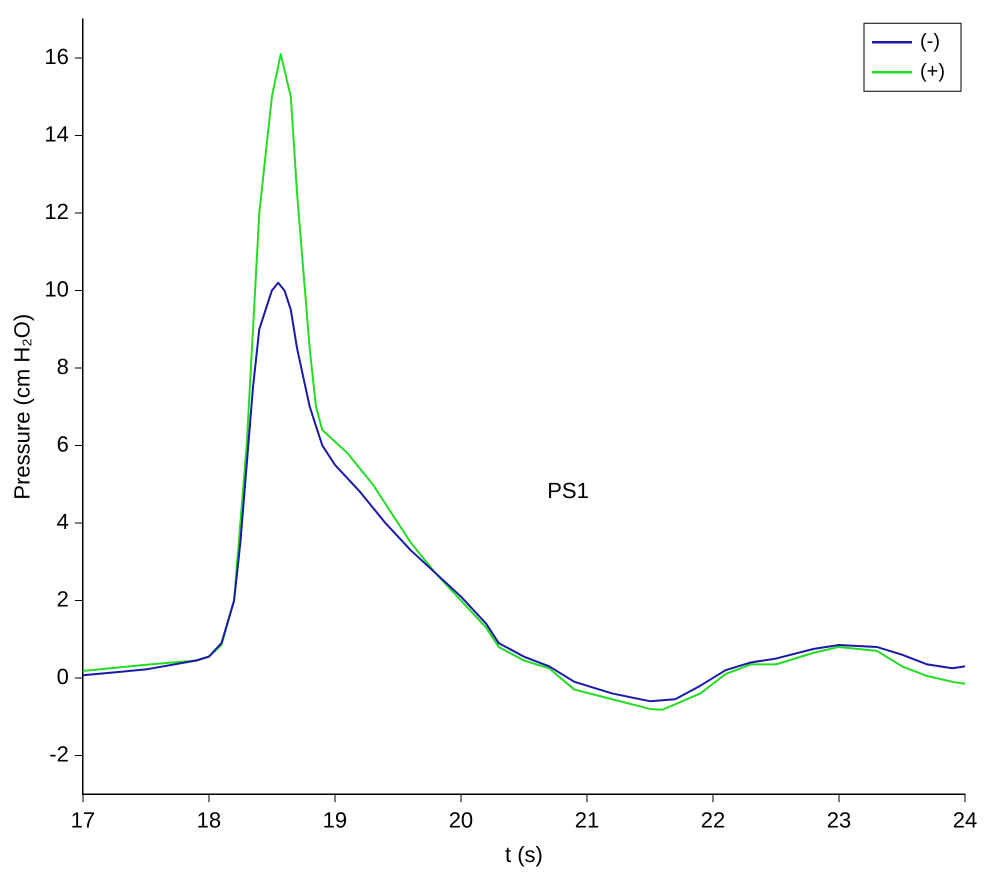 The height and width of the screenshot is (875, 987). I want to click on y-tick-label: 12, so click(56, 211).